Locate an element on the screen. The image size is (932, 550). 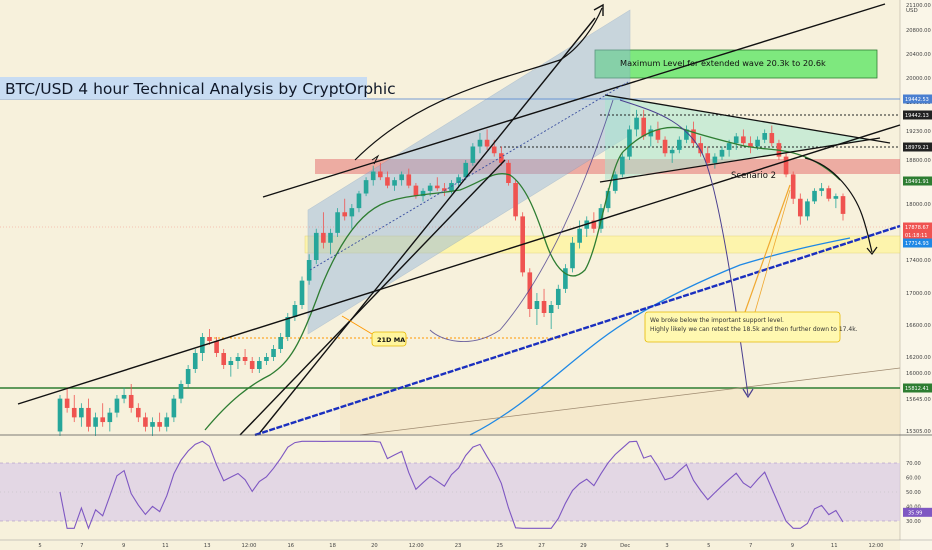
ma-label-box is located at coordinates (389, 339).